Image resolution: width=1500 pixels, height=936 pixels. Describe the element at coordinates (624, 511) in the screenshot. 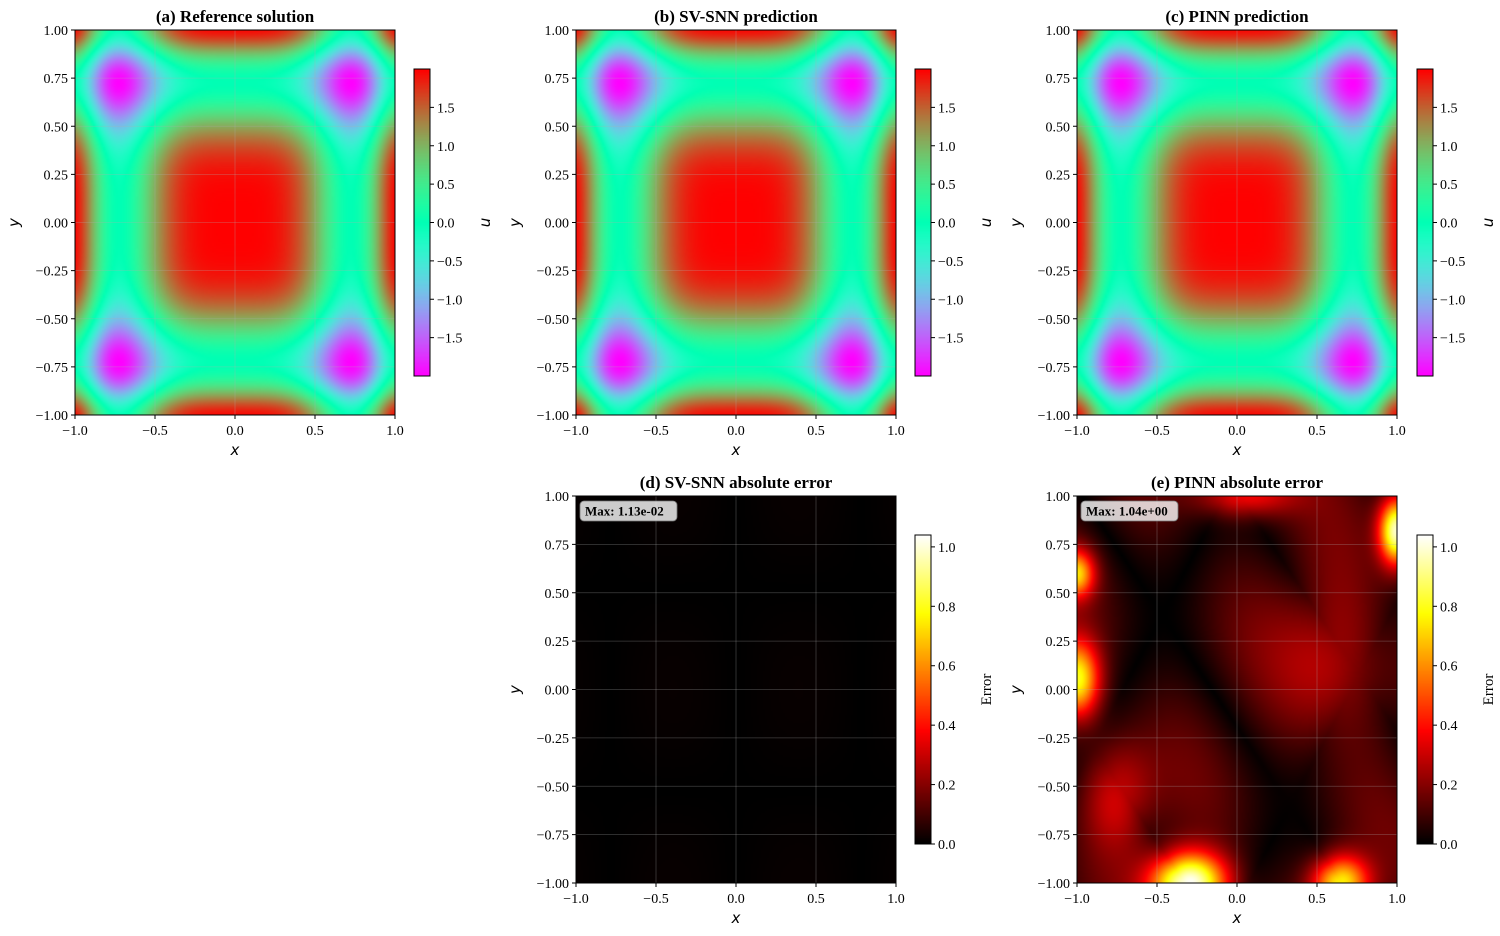

I see `max-error-text: Max: 1.13e-02` at that location.